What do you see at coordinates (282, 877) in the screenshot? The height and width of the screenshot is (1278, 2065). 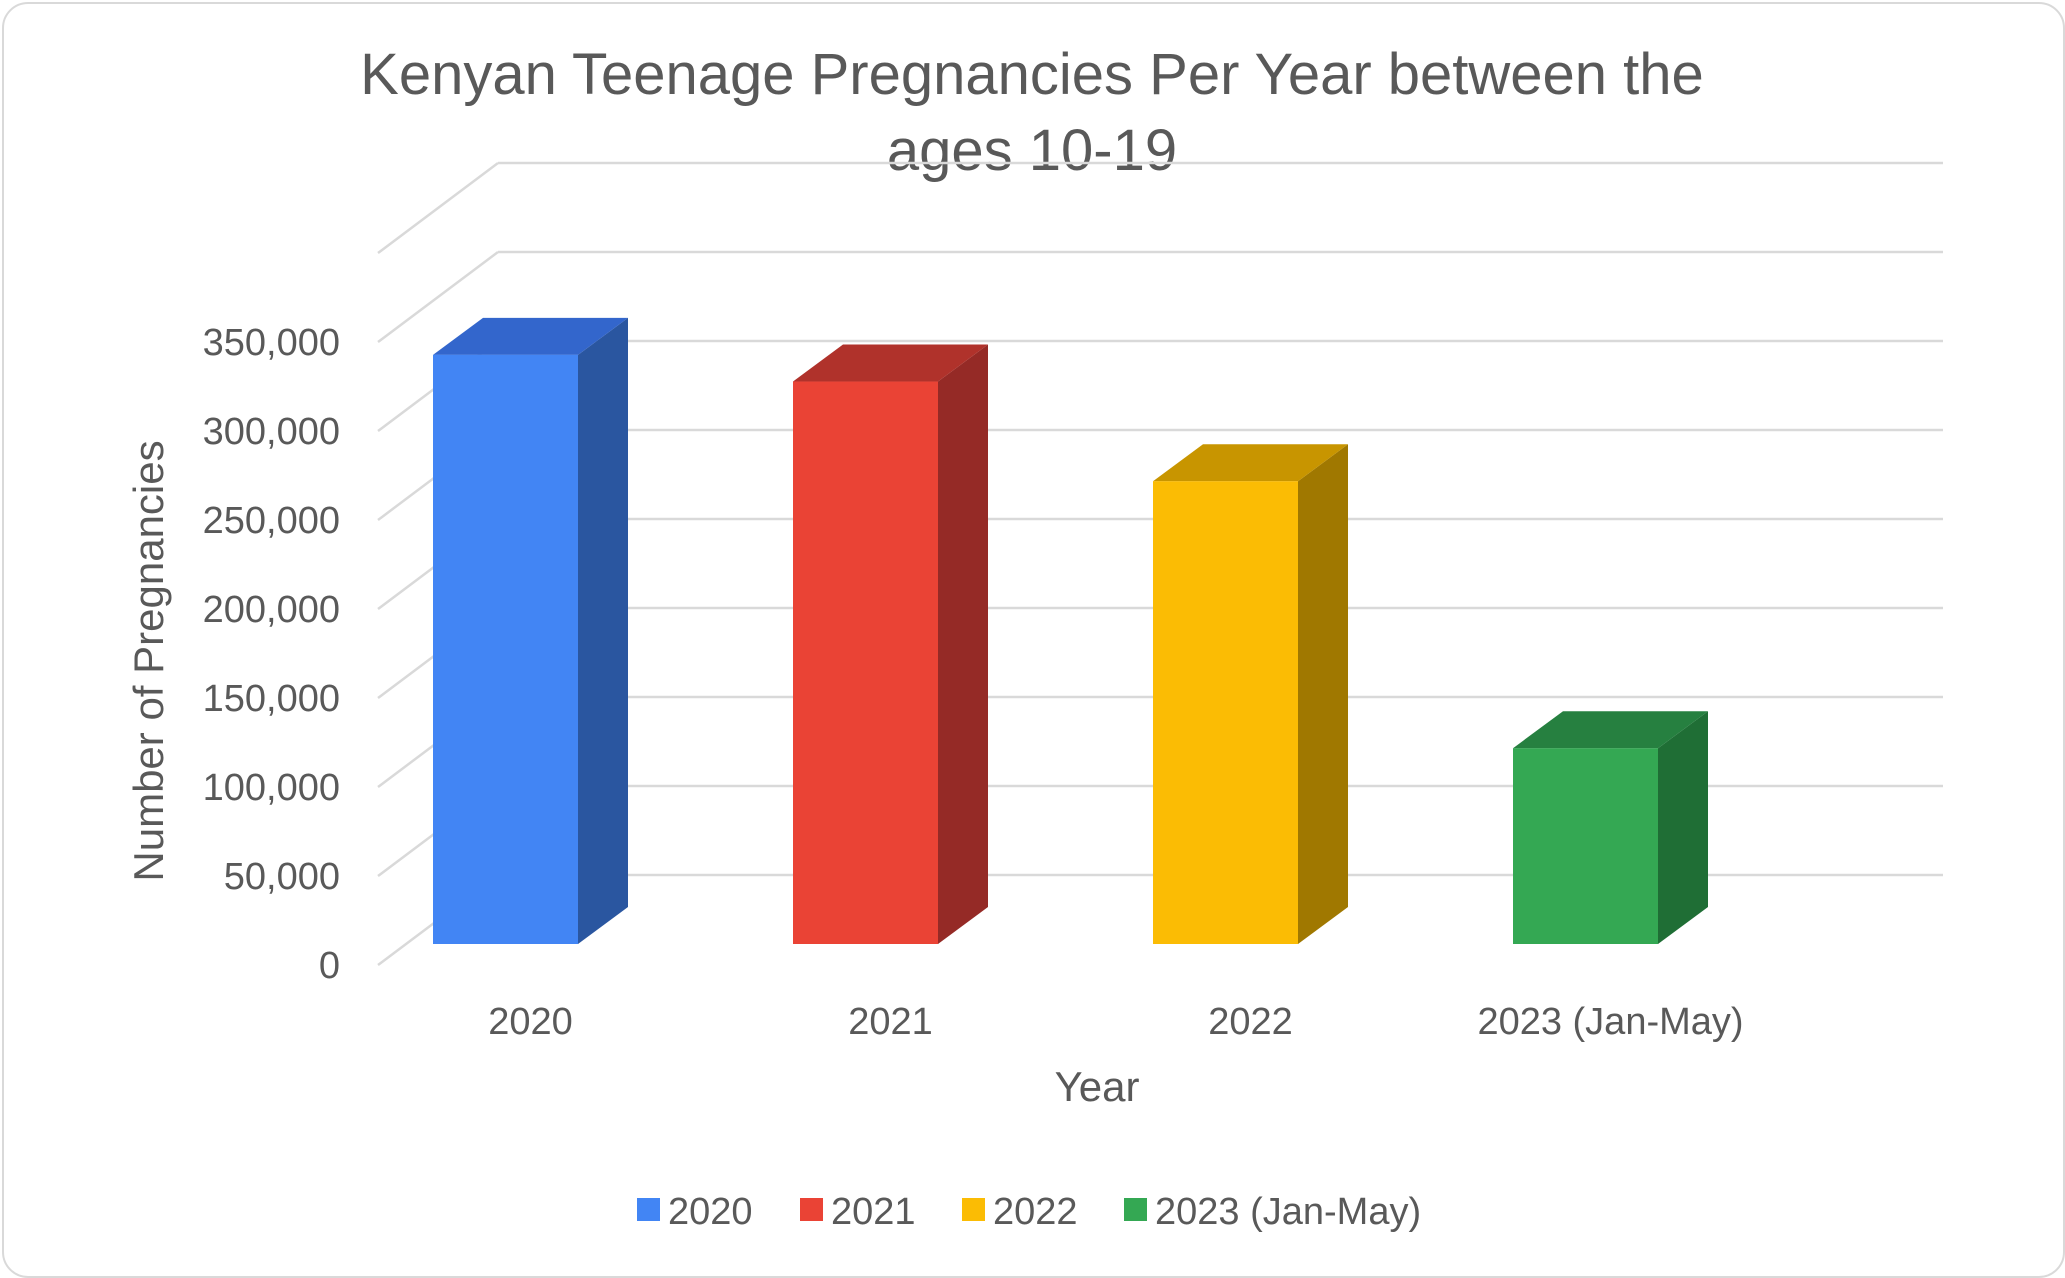 I see `y-tick-label: 50,000` at bounding box center [282, 877].